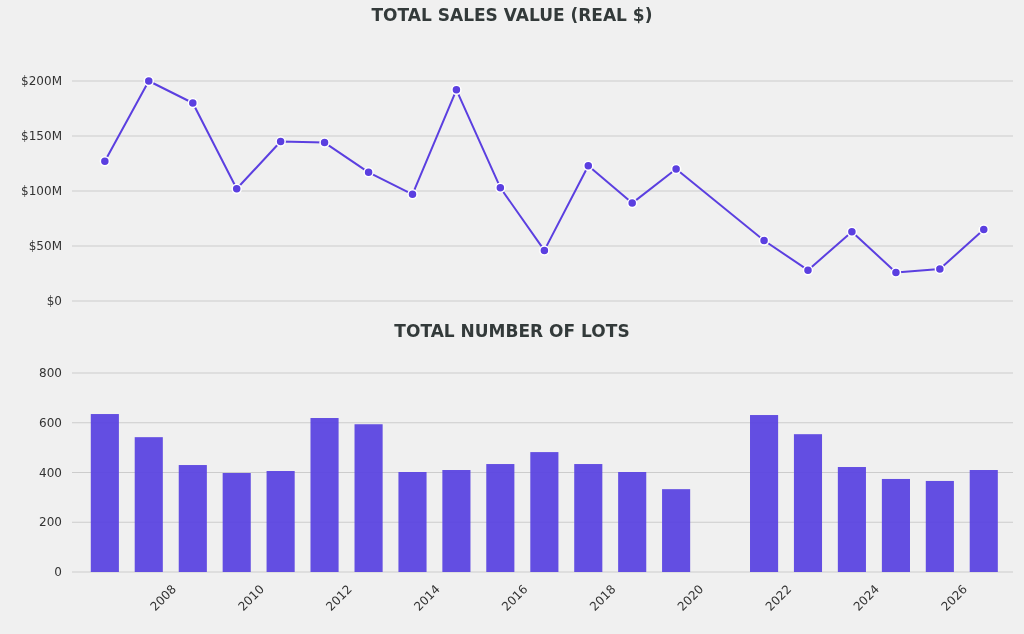  What do you see at coordinates (50, 472) in the screenshot?
I see `y-tick-label: 400` at bounding box center [50, 472].